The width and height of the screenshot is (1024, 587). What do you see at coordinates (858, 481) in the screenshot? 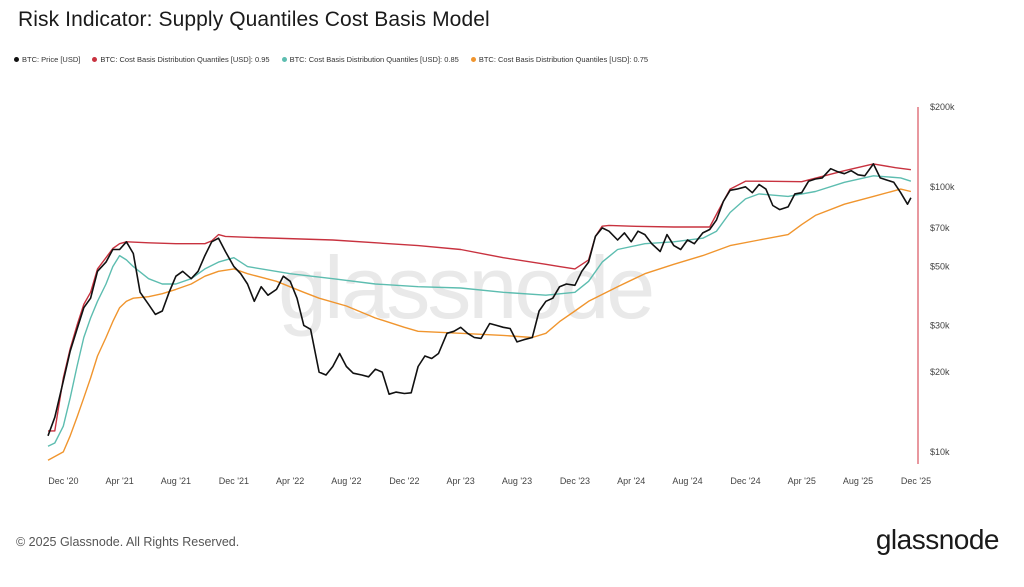
I see `x-tick-label: Aug '25` at bounding box center [858, 481].